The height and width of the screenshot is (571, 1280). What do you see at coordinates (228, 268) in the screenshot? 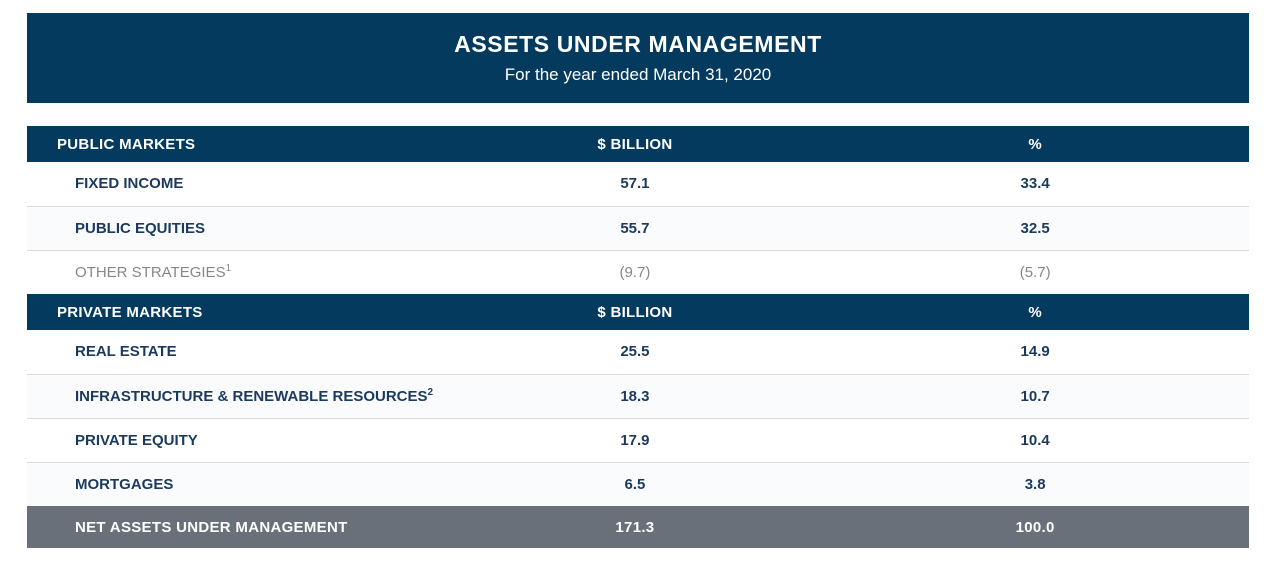
I see `footnote-marker: 1` at bounding box center [228, 268].